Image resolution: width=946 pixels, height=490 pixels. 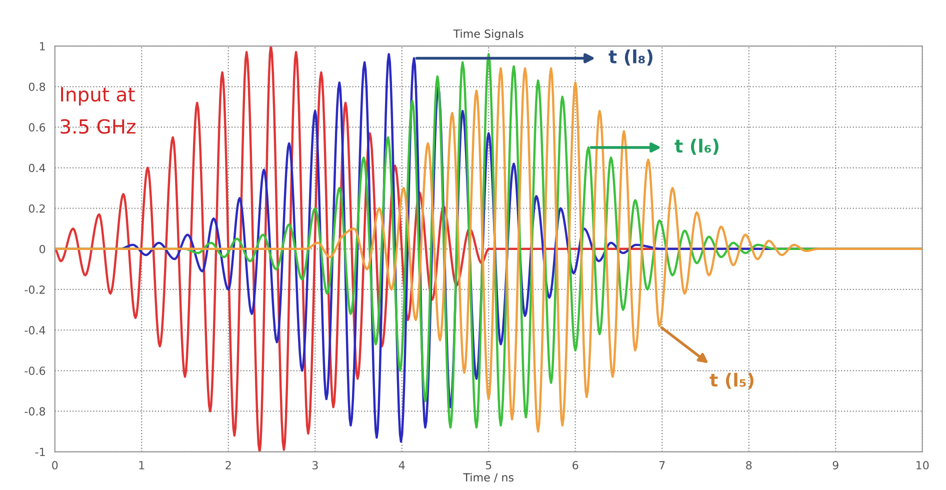 What do you see at coordinates (43, 249) in the screenshot?
I see `y-tick-label: 0` at bounding box center [43, 249].